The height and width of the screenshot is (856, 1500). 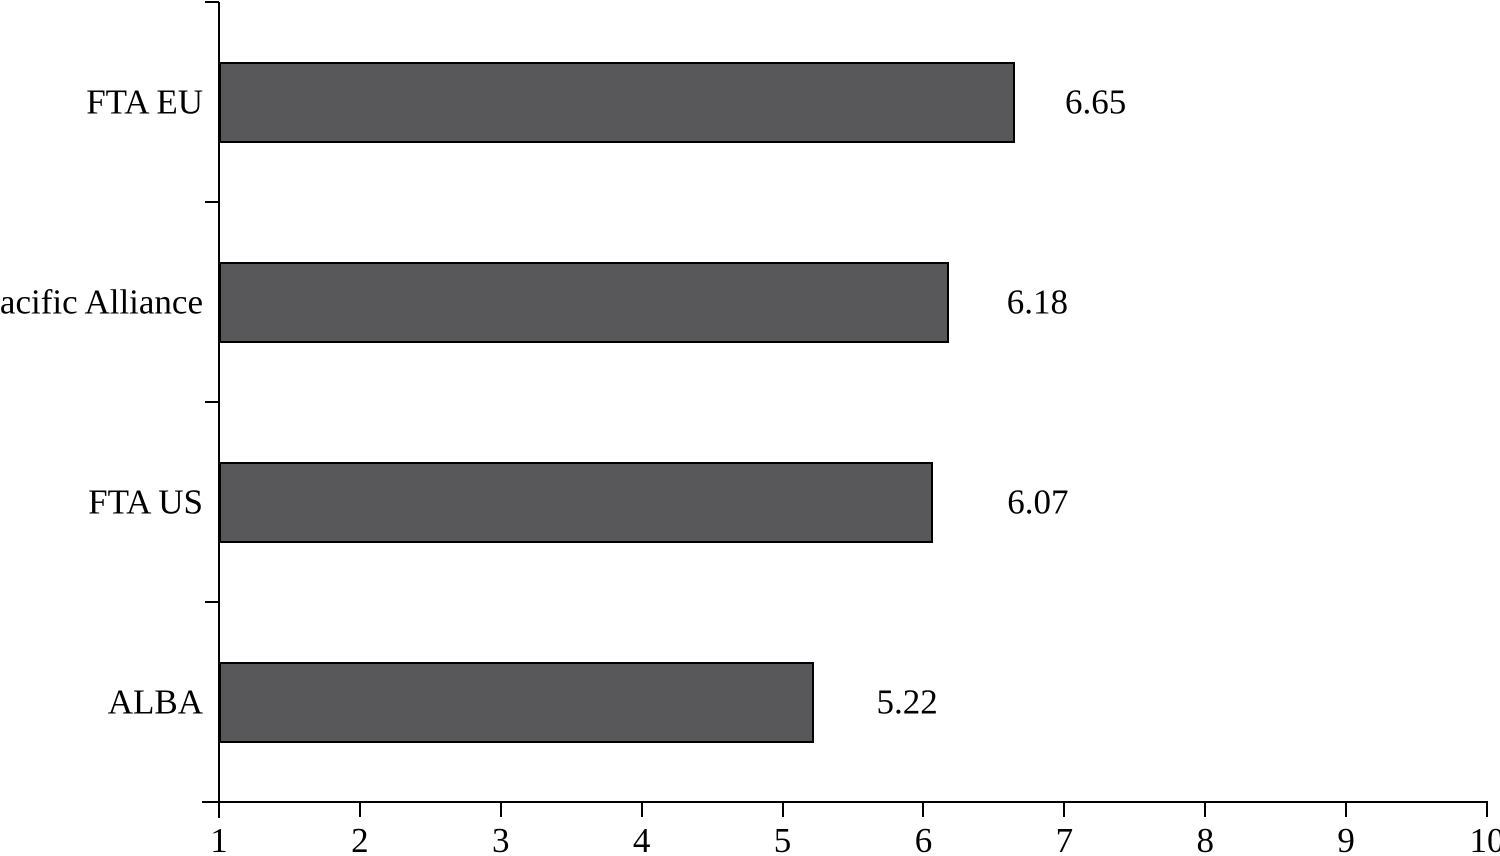 What do you see at coordinates (923, 838) in the screenshot?
I see `x-axis-tick-label: 6` at bounding box center [923, 838].